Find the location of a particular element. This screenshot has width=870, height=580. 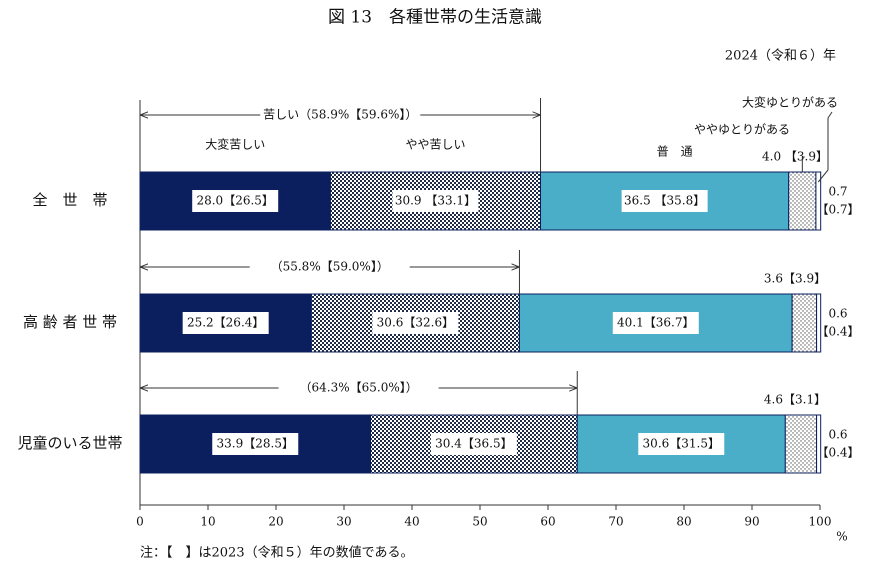

value-label: 40.1【36.7】 is located at coordinates (655, 323).